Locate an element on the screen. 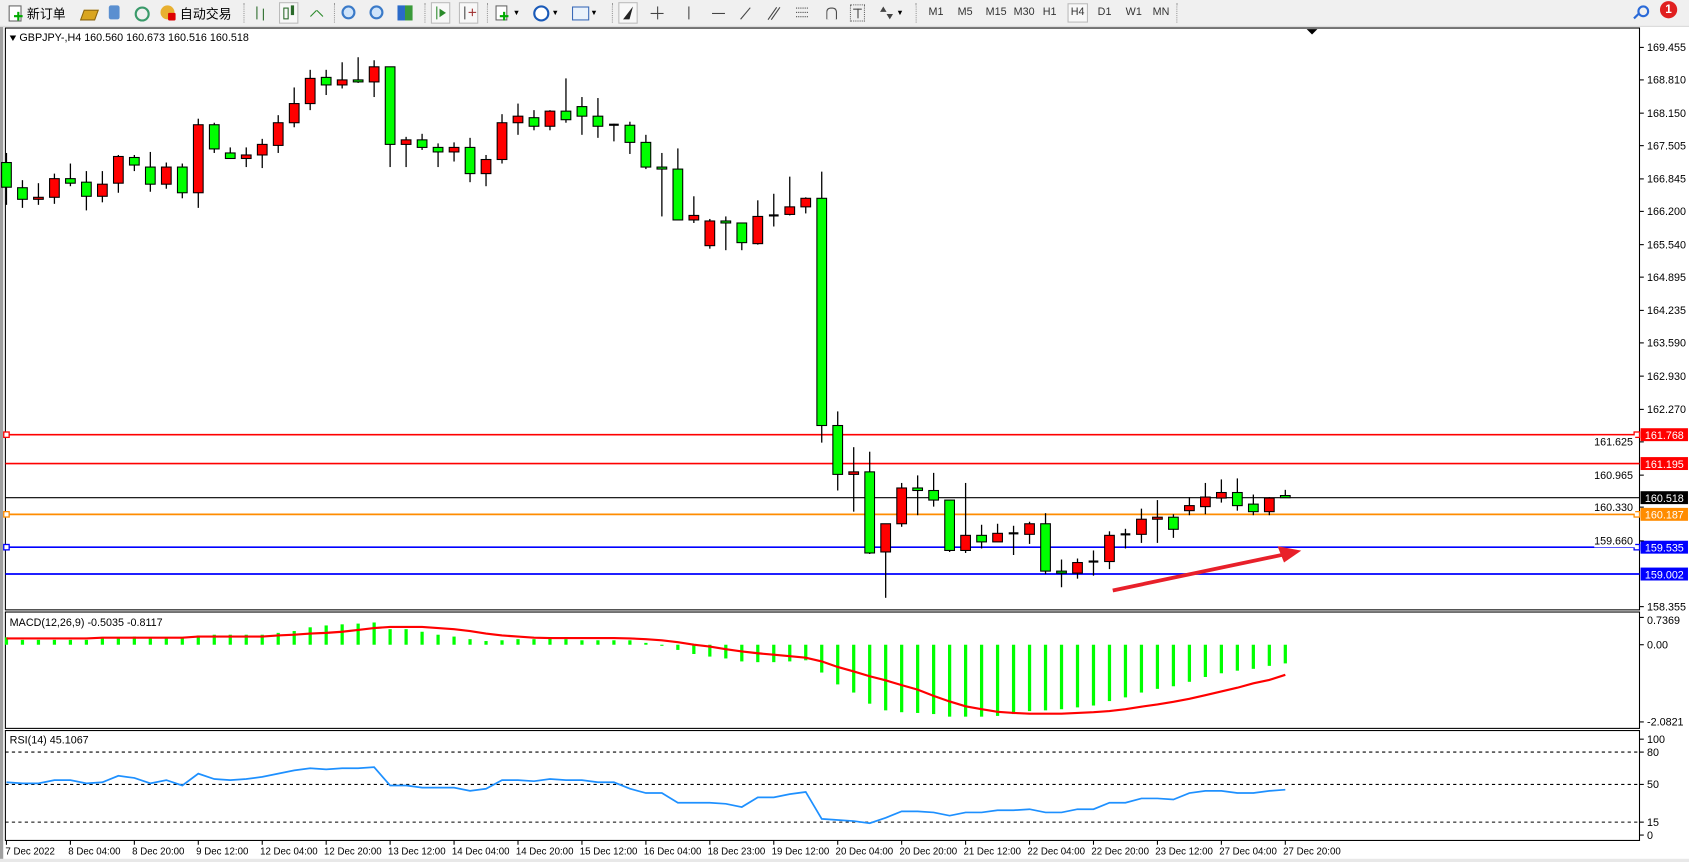 Image resolution: width=1689 pixels, height=862 pixels. indicators-button: ▼ is located at coordinates (506, 12).